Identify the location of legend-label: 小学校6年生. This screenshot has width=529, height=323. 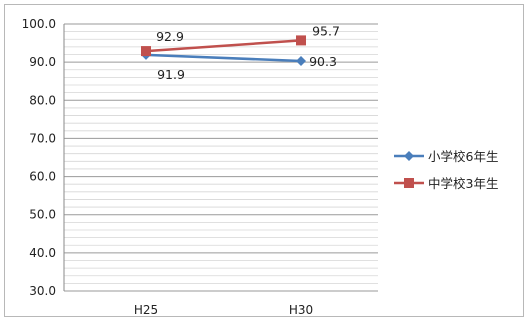
(463, 156).